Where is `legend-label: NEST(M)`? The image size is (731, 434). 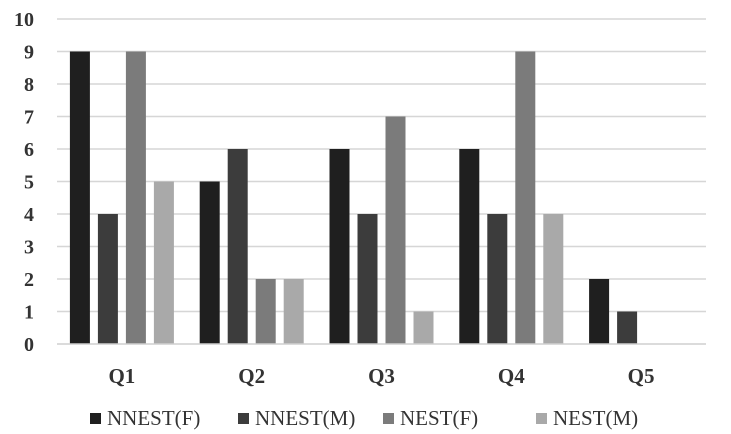
legend-label: NEST(M) is located at coordinates (595, 418).